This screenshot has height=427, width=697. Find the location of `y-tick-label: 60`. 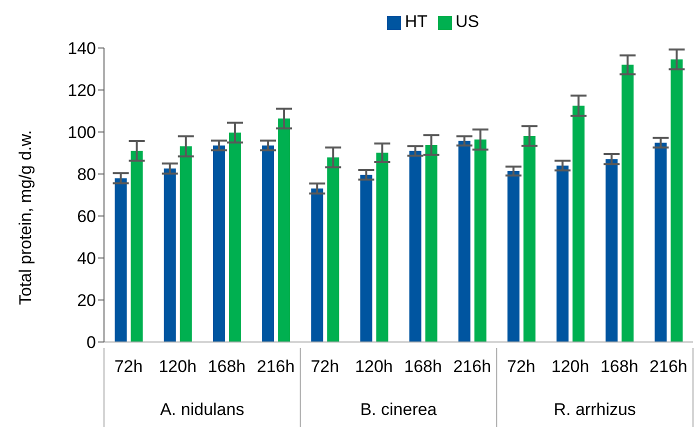

y-tick-label: 60 is located at coordinates (86, 216).